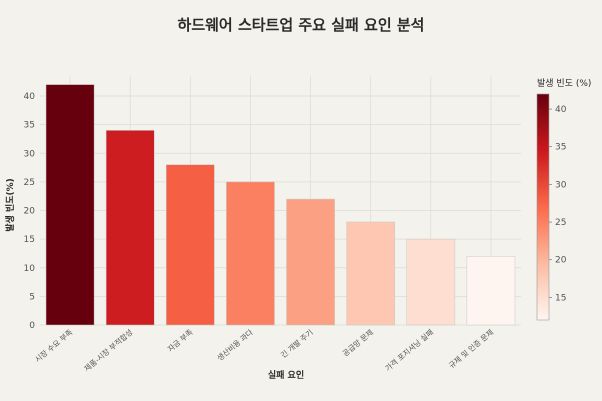 Image resolution: width=602 pixels, height=401 pixels. What do you see at coordinates (29, 183) in the screenshot?
I see `y-tick-label: 25` at bounding box center [29, 183].